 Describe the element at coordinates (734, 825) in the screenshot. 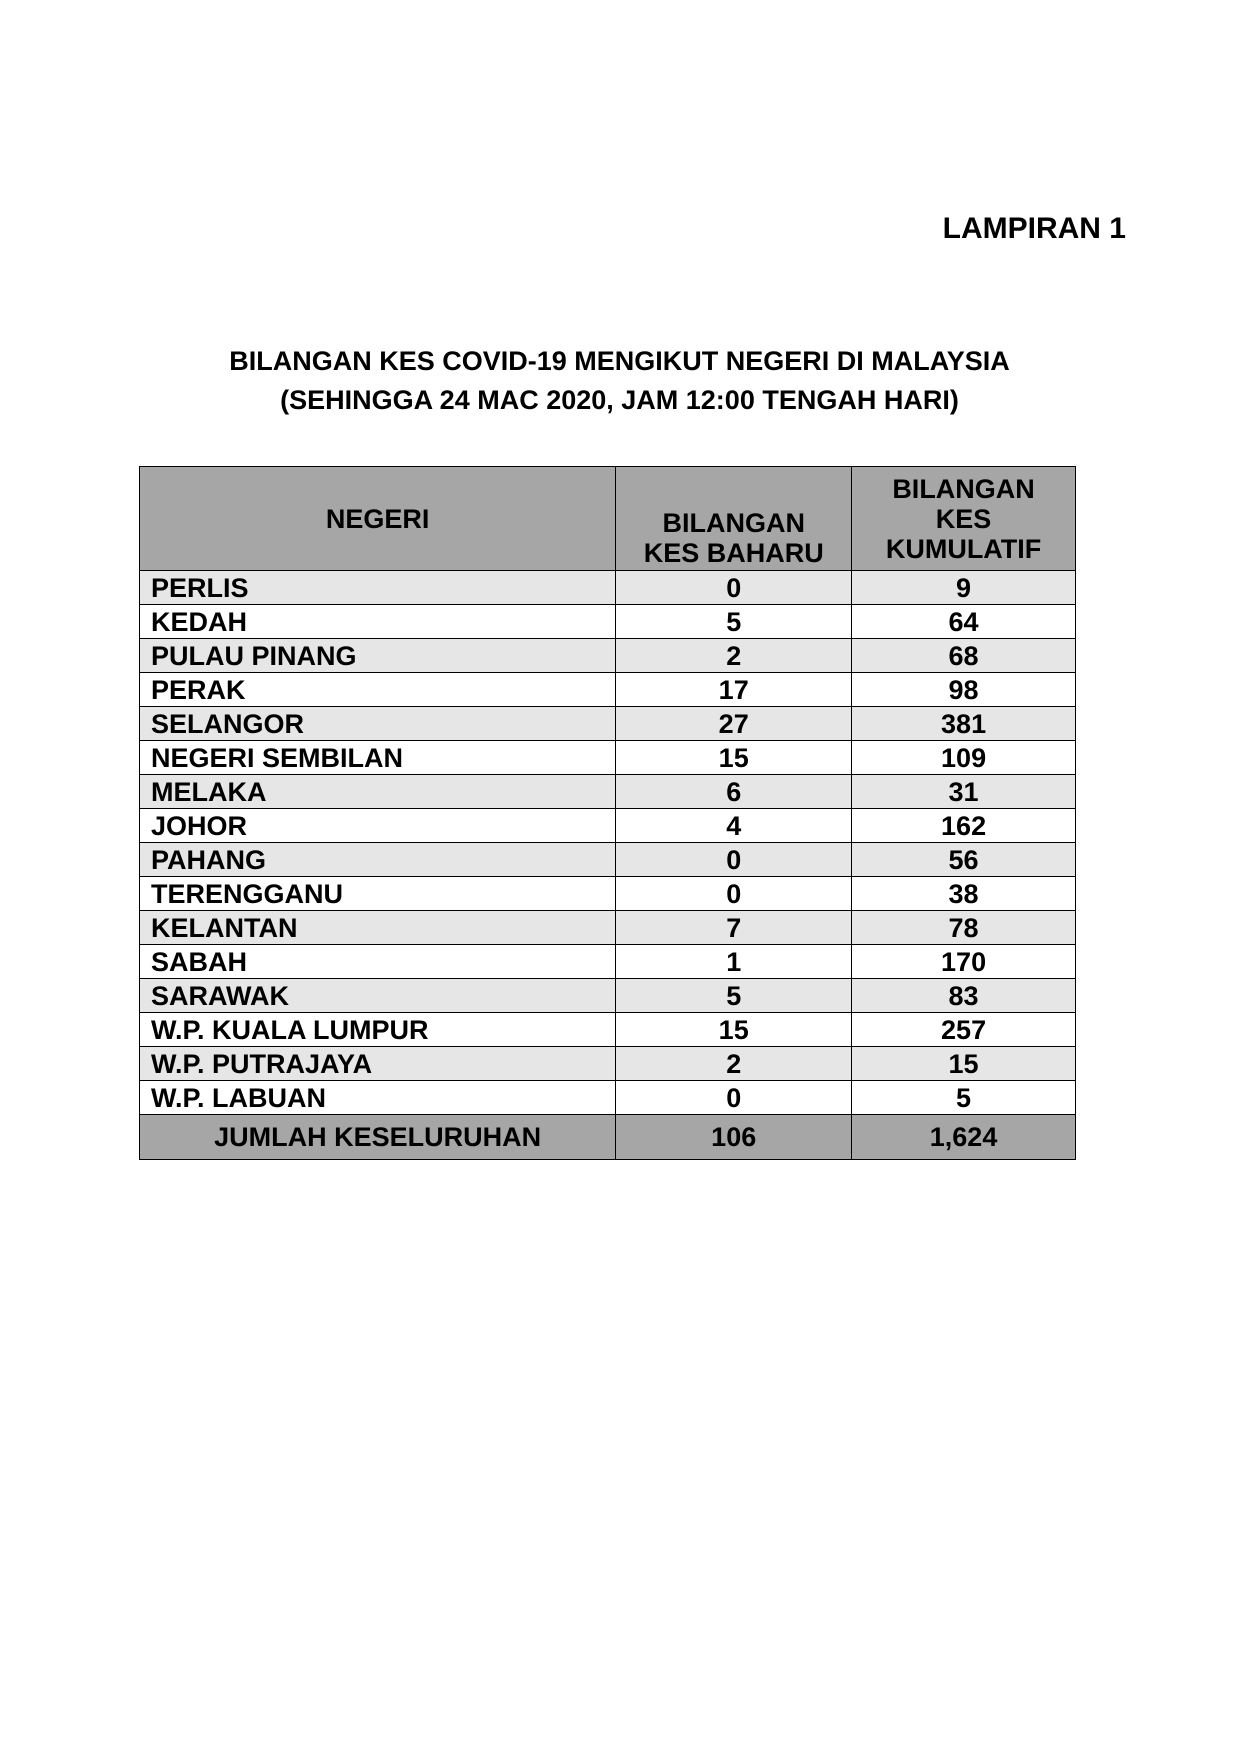

I see `new-cases-cell: 4` at that location.